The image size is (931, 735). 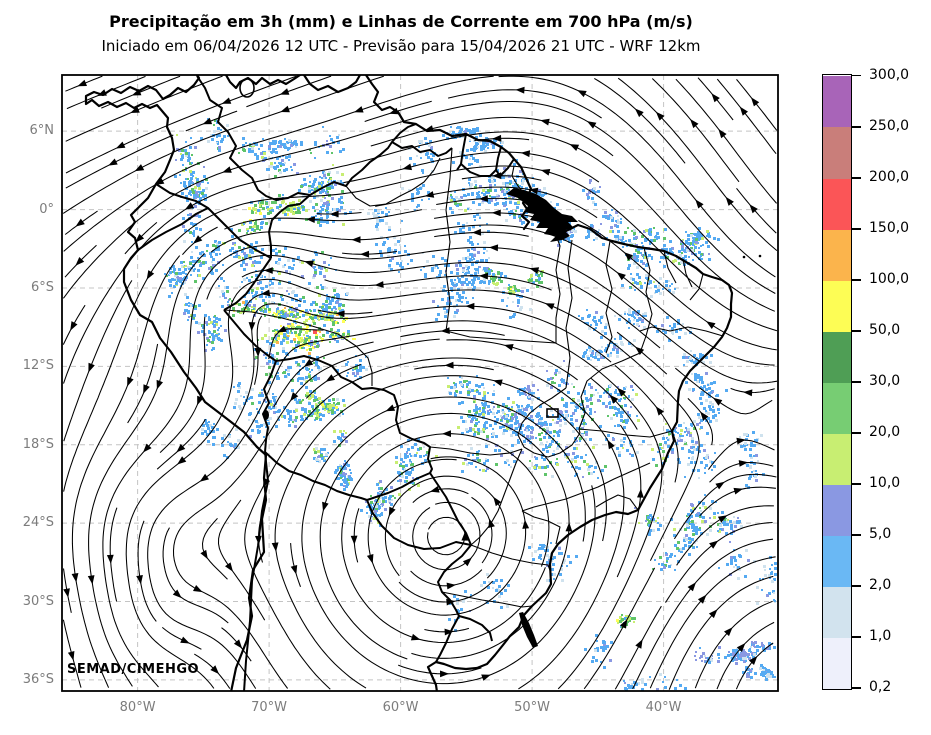 I want to click on colorbar-tick-label: 2,0, so click(x=880, y=585).